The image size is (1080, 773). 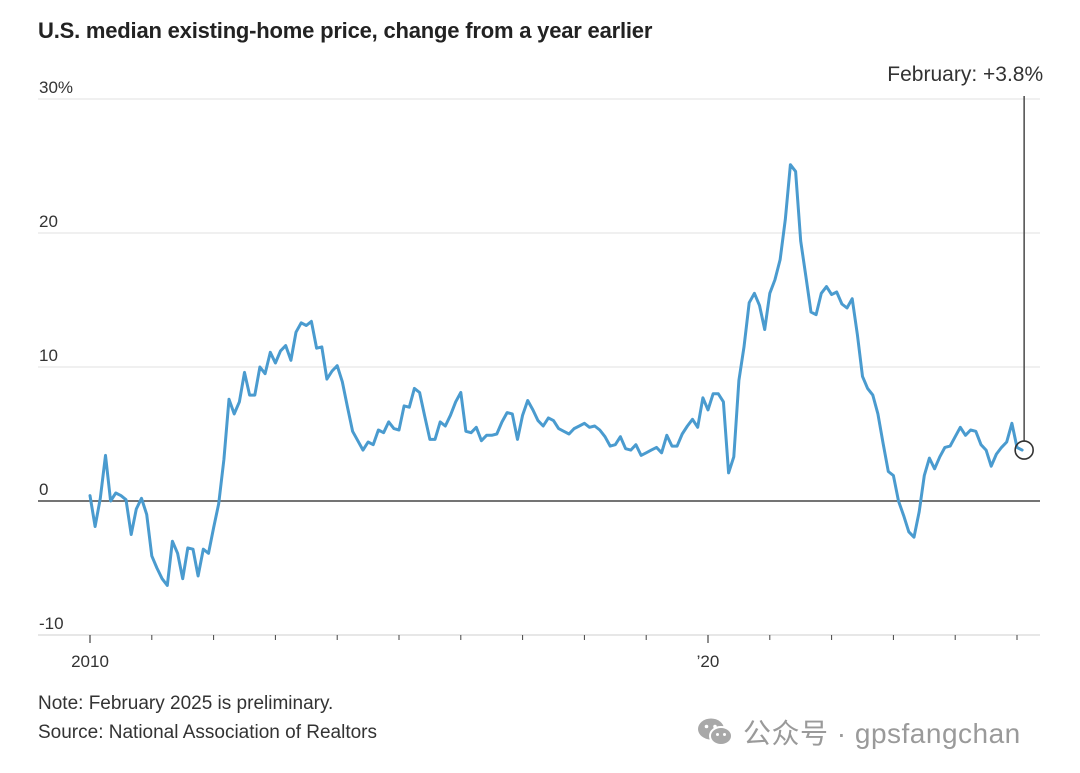 I want to click on y-tick-label: 0, so click(x=43, y=489).